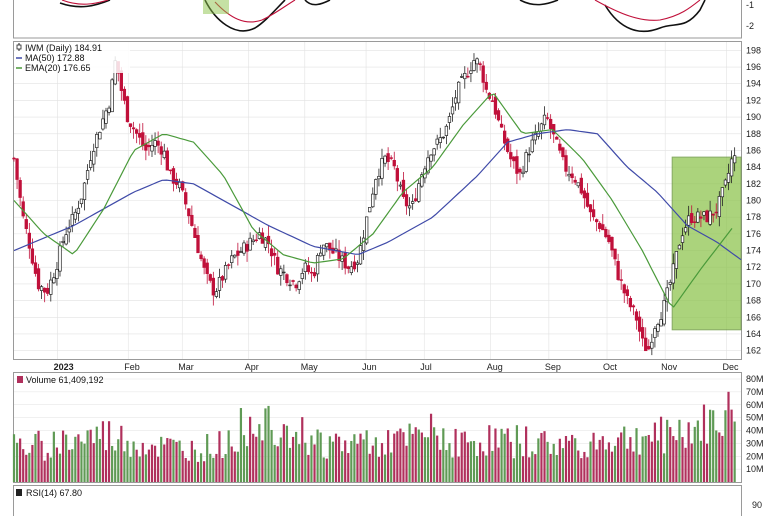  I want to click on volume-tick-label: 80M, so click(755, 379).